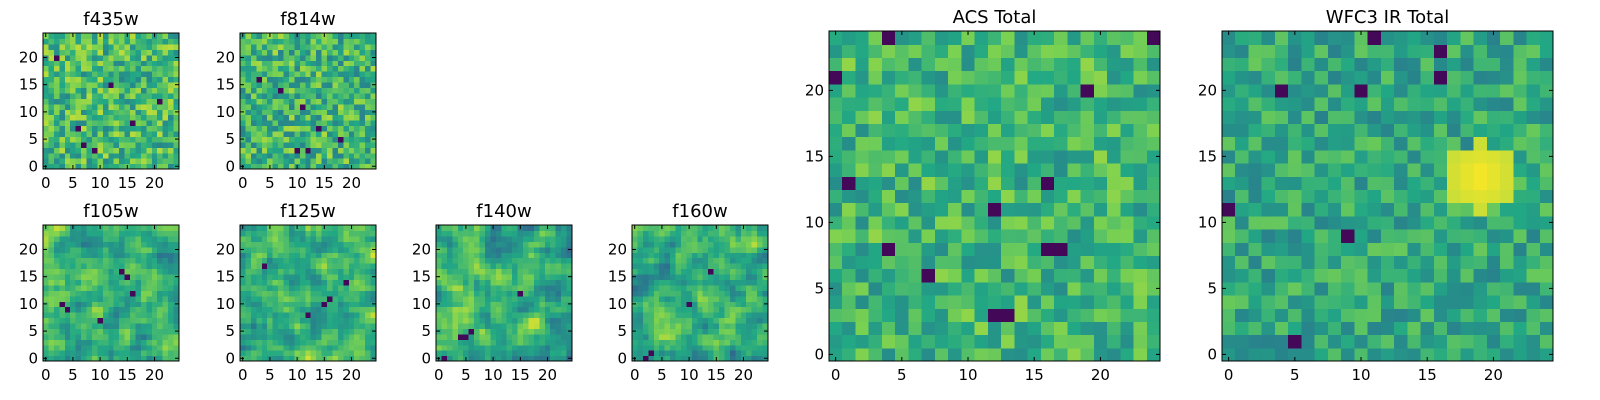  I want to click on y-tick-label: 5, so click(426, 331).